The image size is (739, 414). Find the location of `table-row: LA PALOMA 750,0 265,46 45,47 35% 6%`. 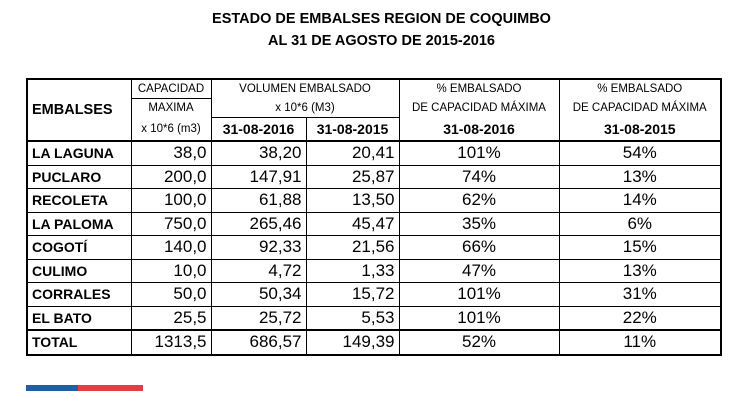

table-row: LA PALOMA 750,0 265,46 45,47 35% 6% is located at coordinates (374, 223).